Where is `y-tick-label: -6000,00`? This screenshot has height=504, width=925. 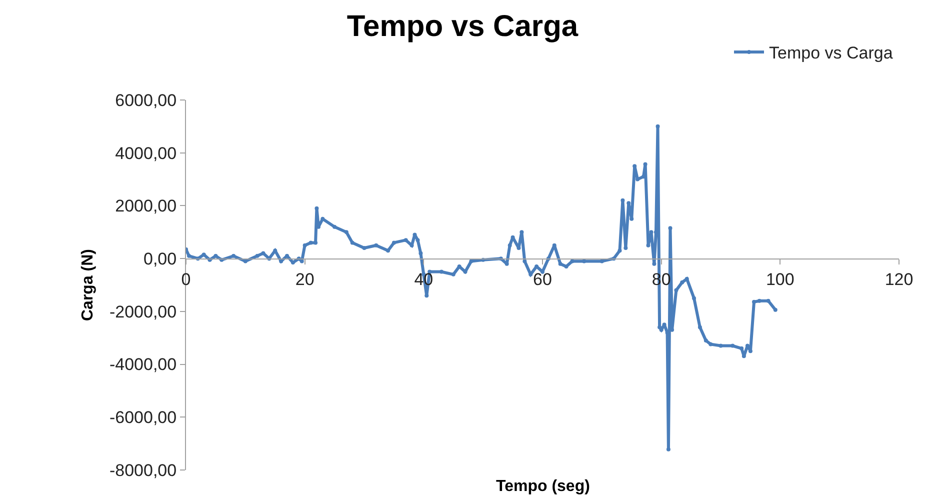 y-tick-label: -6000,00 is located at coordinates (143, 418).